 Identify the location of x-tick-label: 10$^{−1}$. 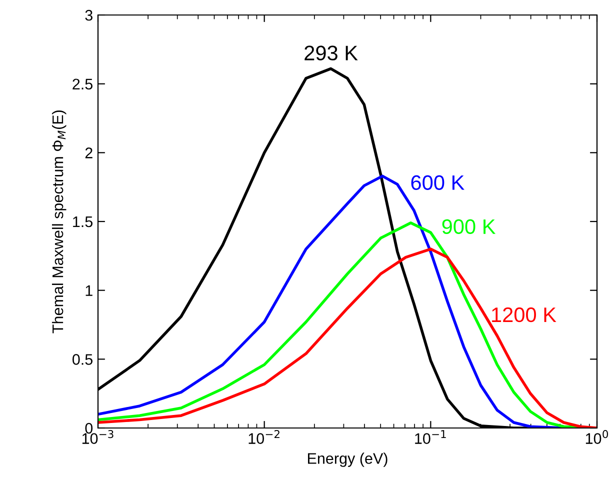
(430, 437).